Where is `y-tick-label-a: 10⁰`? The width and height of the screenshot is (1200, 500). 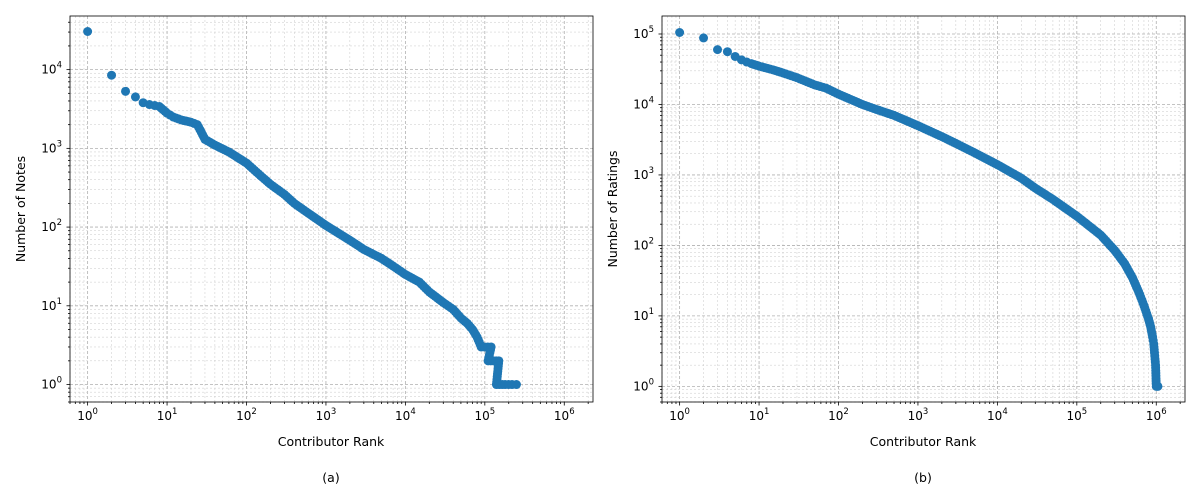
y-tick-label-a: 10⁰ is located at coordinates (51, 384).